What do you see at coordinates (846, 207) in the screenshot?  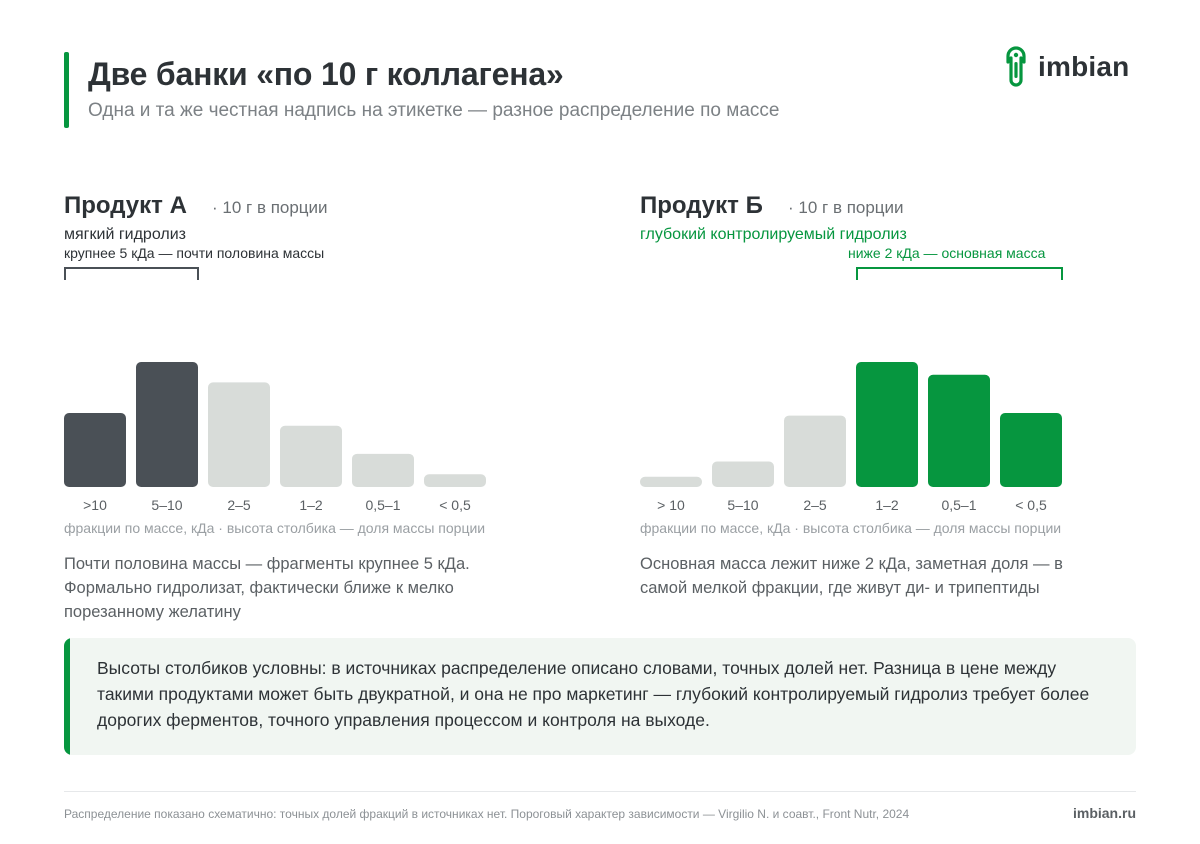 I see `product-b-portion: · 10 г в порции` at bounding box center [846, 207].